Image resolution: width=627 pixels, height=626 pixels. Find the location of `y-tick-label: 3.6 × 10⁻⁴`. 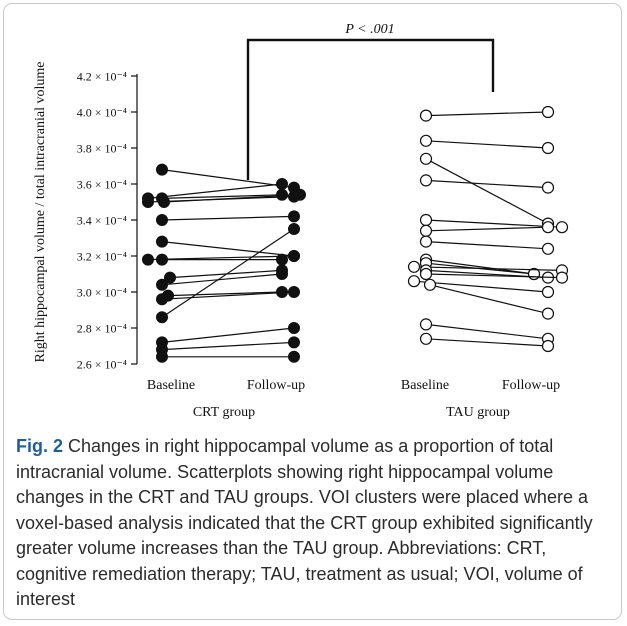

y-tick-label: 3.6 × 10⁻⁴ is located at coordinates (102, 185).